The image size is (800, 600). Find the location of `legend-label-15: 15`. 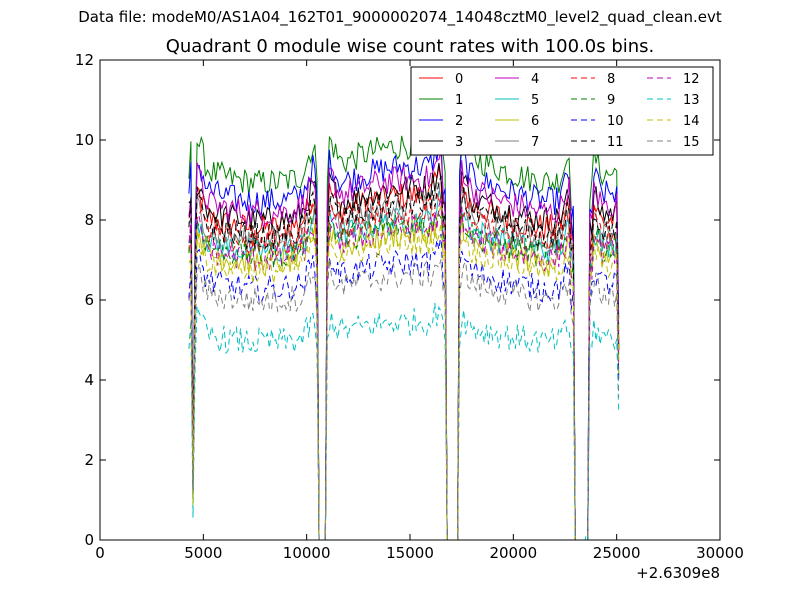

legend-label-15: 15 is located at coordinates (691, 142).